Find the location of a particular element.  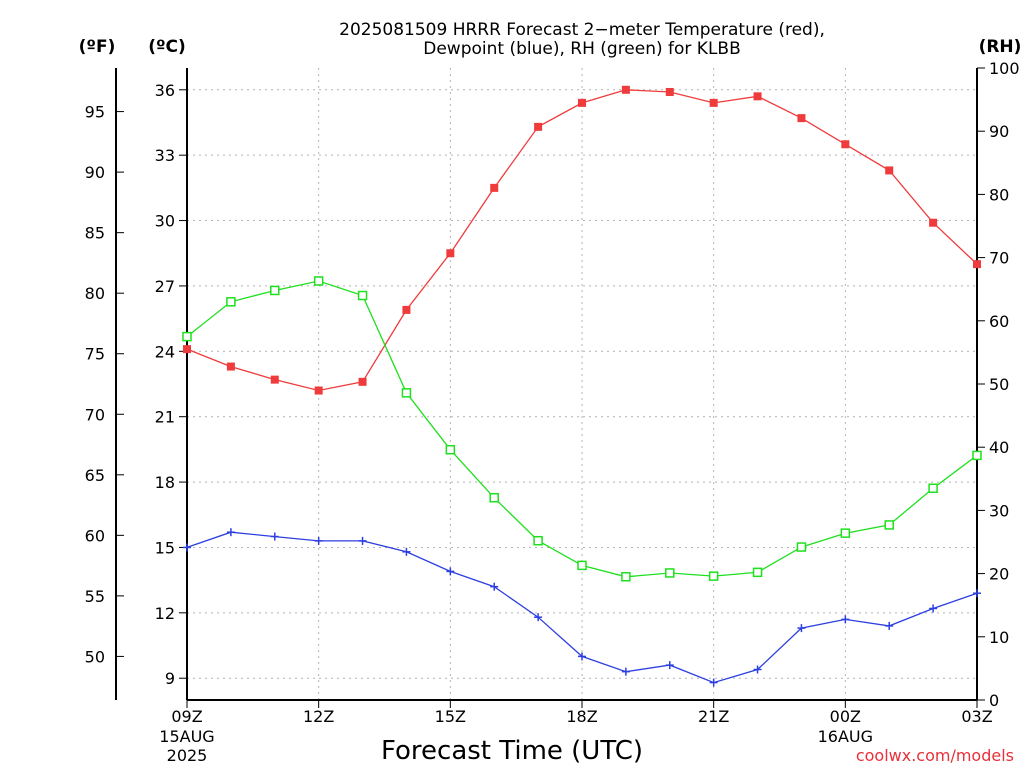

fahrenheit-tick-label: 90 is located at coordinates (95, 172).